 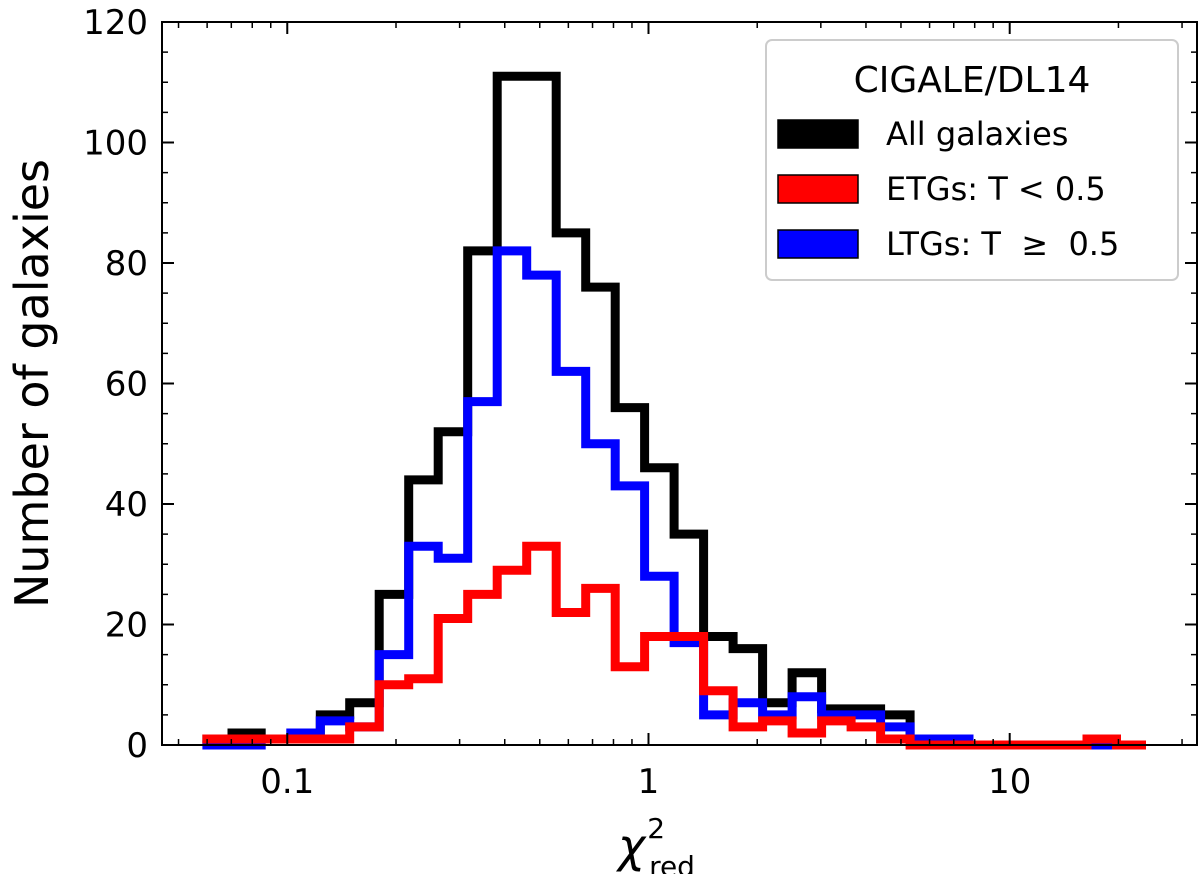 I want to click on x-tick-label: 0.1, so click(x=287, y=782).